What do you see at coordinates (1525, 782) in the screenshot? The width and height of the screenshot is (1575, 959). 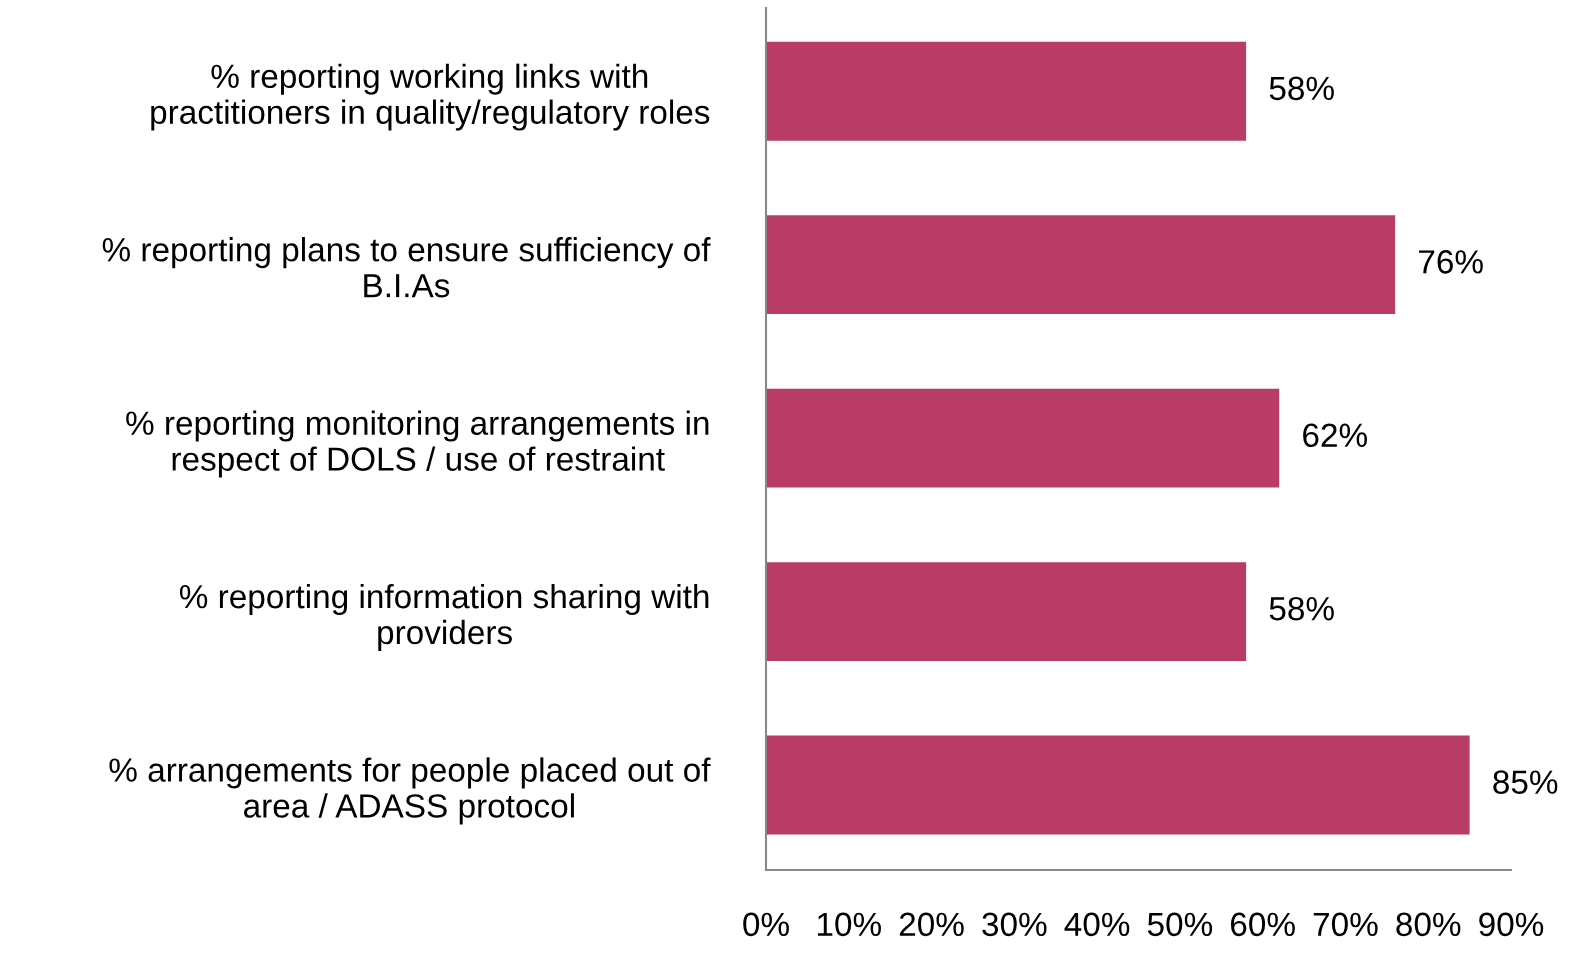 I see `data-label: 85%` at bounding box center [1525, 782].